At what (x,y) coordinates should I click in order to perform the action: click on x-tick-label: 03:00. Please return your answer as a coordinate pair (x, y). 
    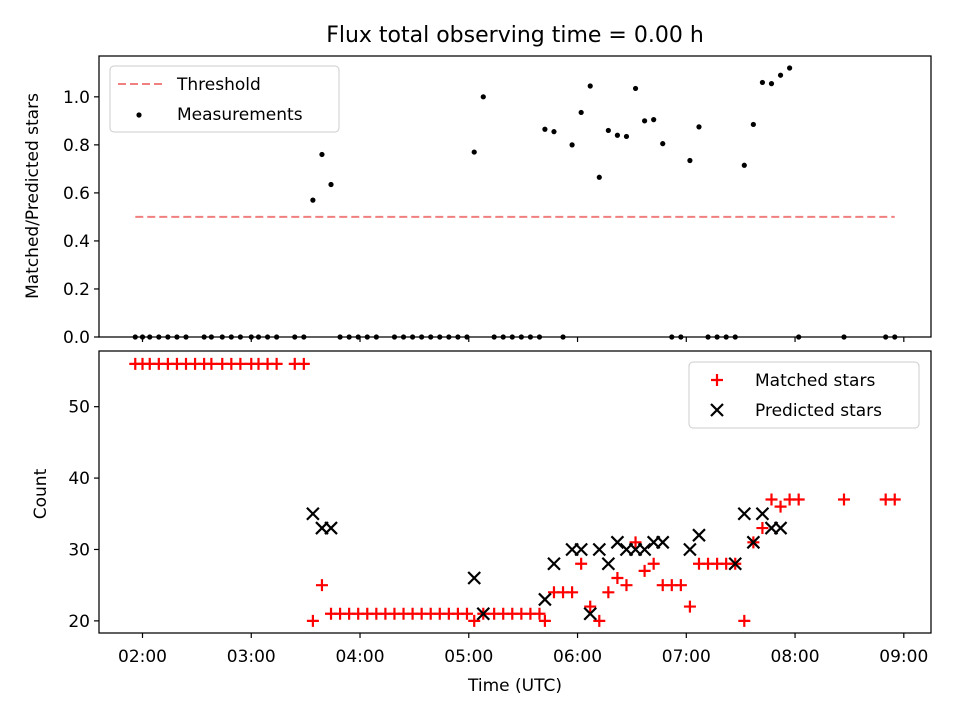
    Looking at the image, I should click on (251, 657).